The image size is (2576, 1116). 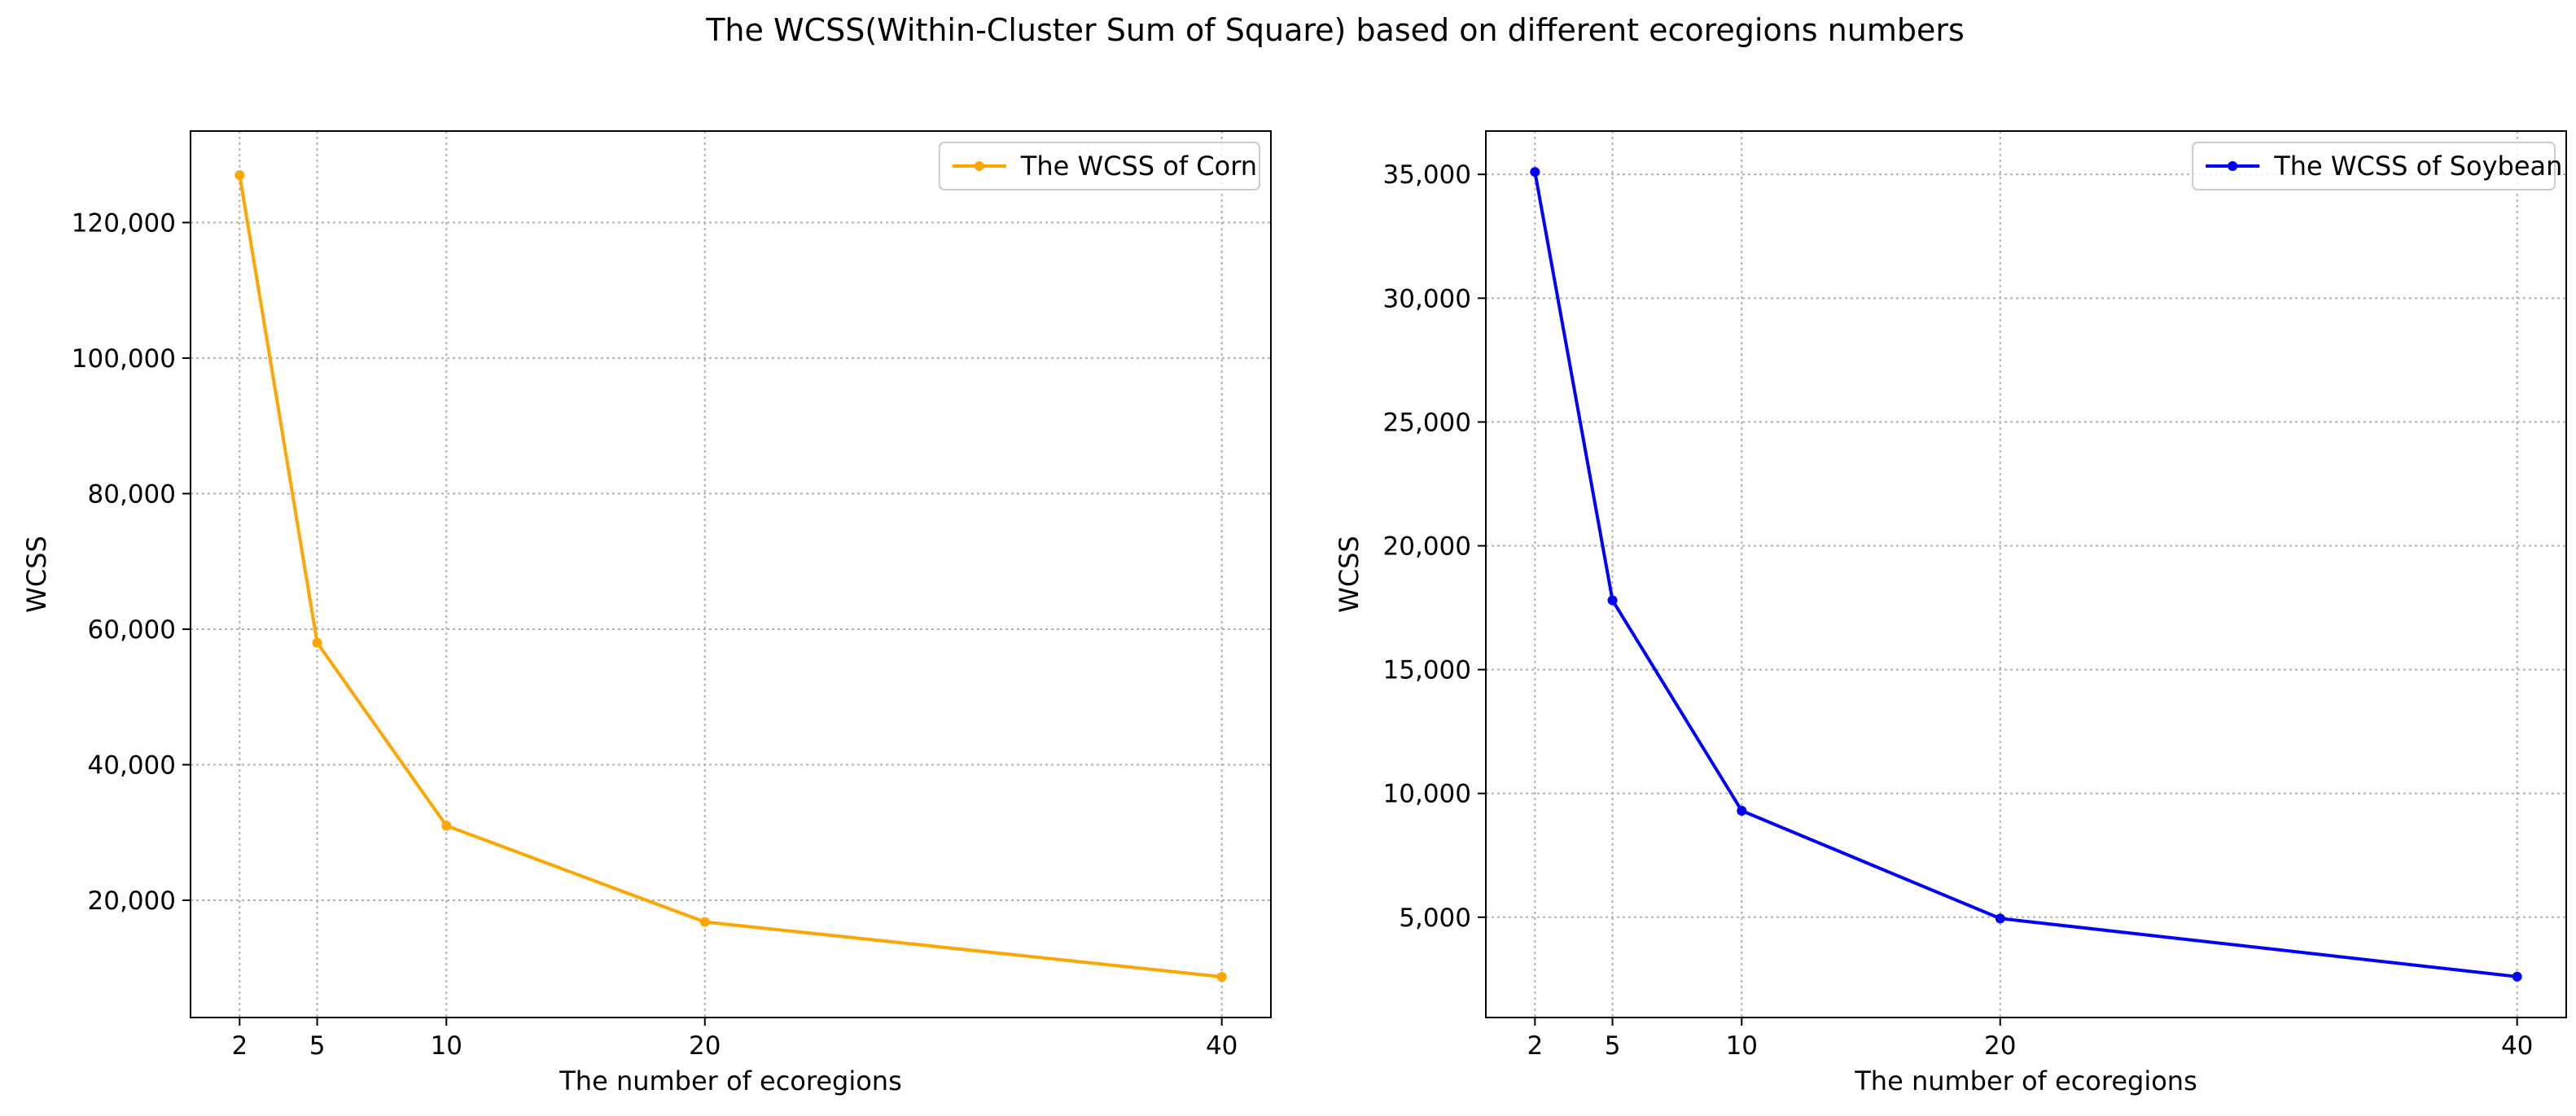 I want to click on y-tick-label: 30,000, so click(x=1427, y=298).